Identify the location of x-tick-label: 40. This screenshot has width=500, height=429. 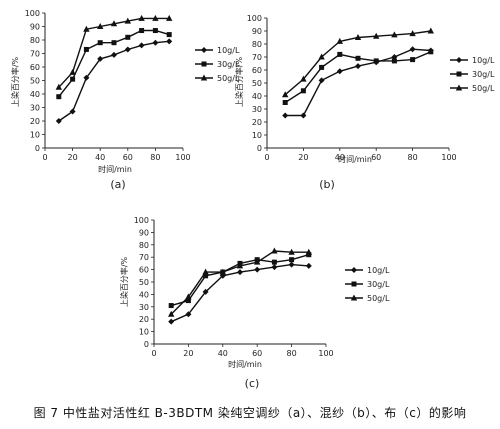
(100, 157).